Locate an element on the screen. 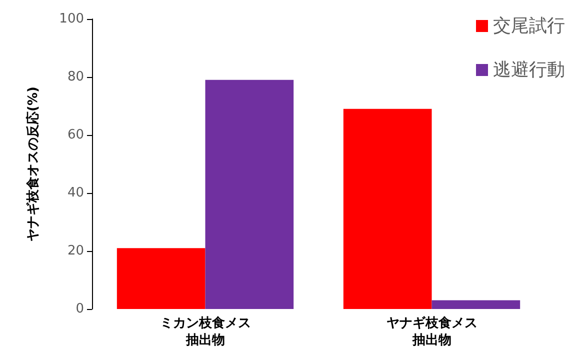  y-tick-label: 100 is located at coordinates (71, 19).